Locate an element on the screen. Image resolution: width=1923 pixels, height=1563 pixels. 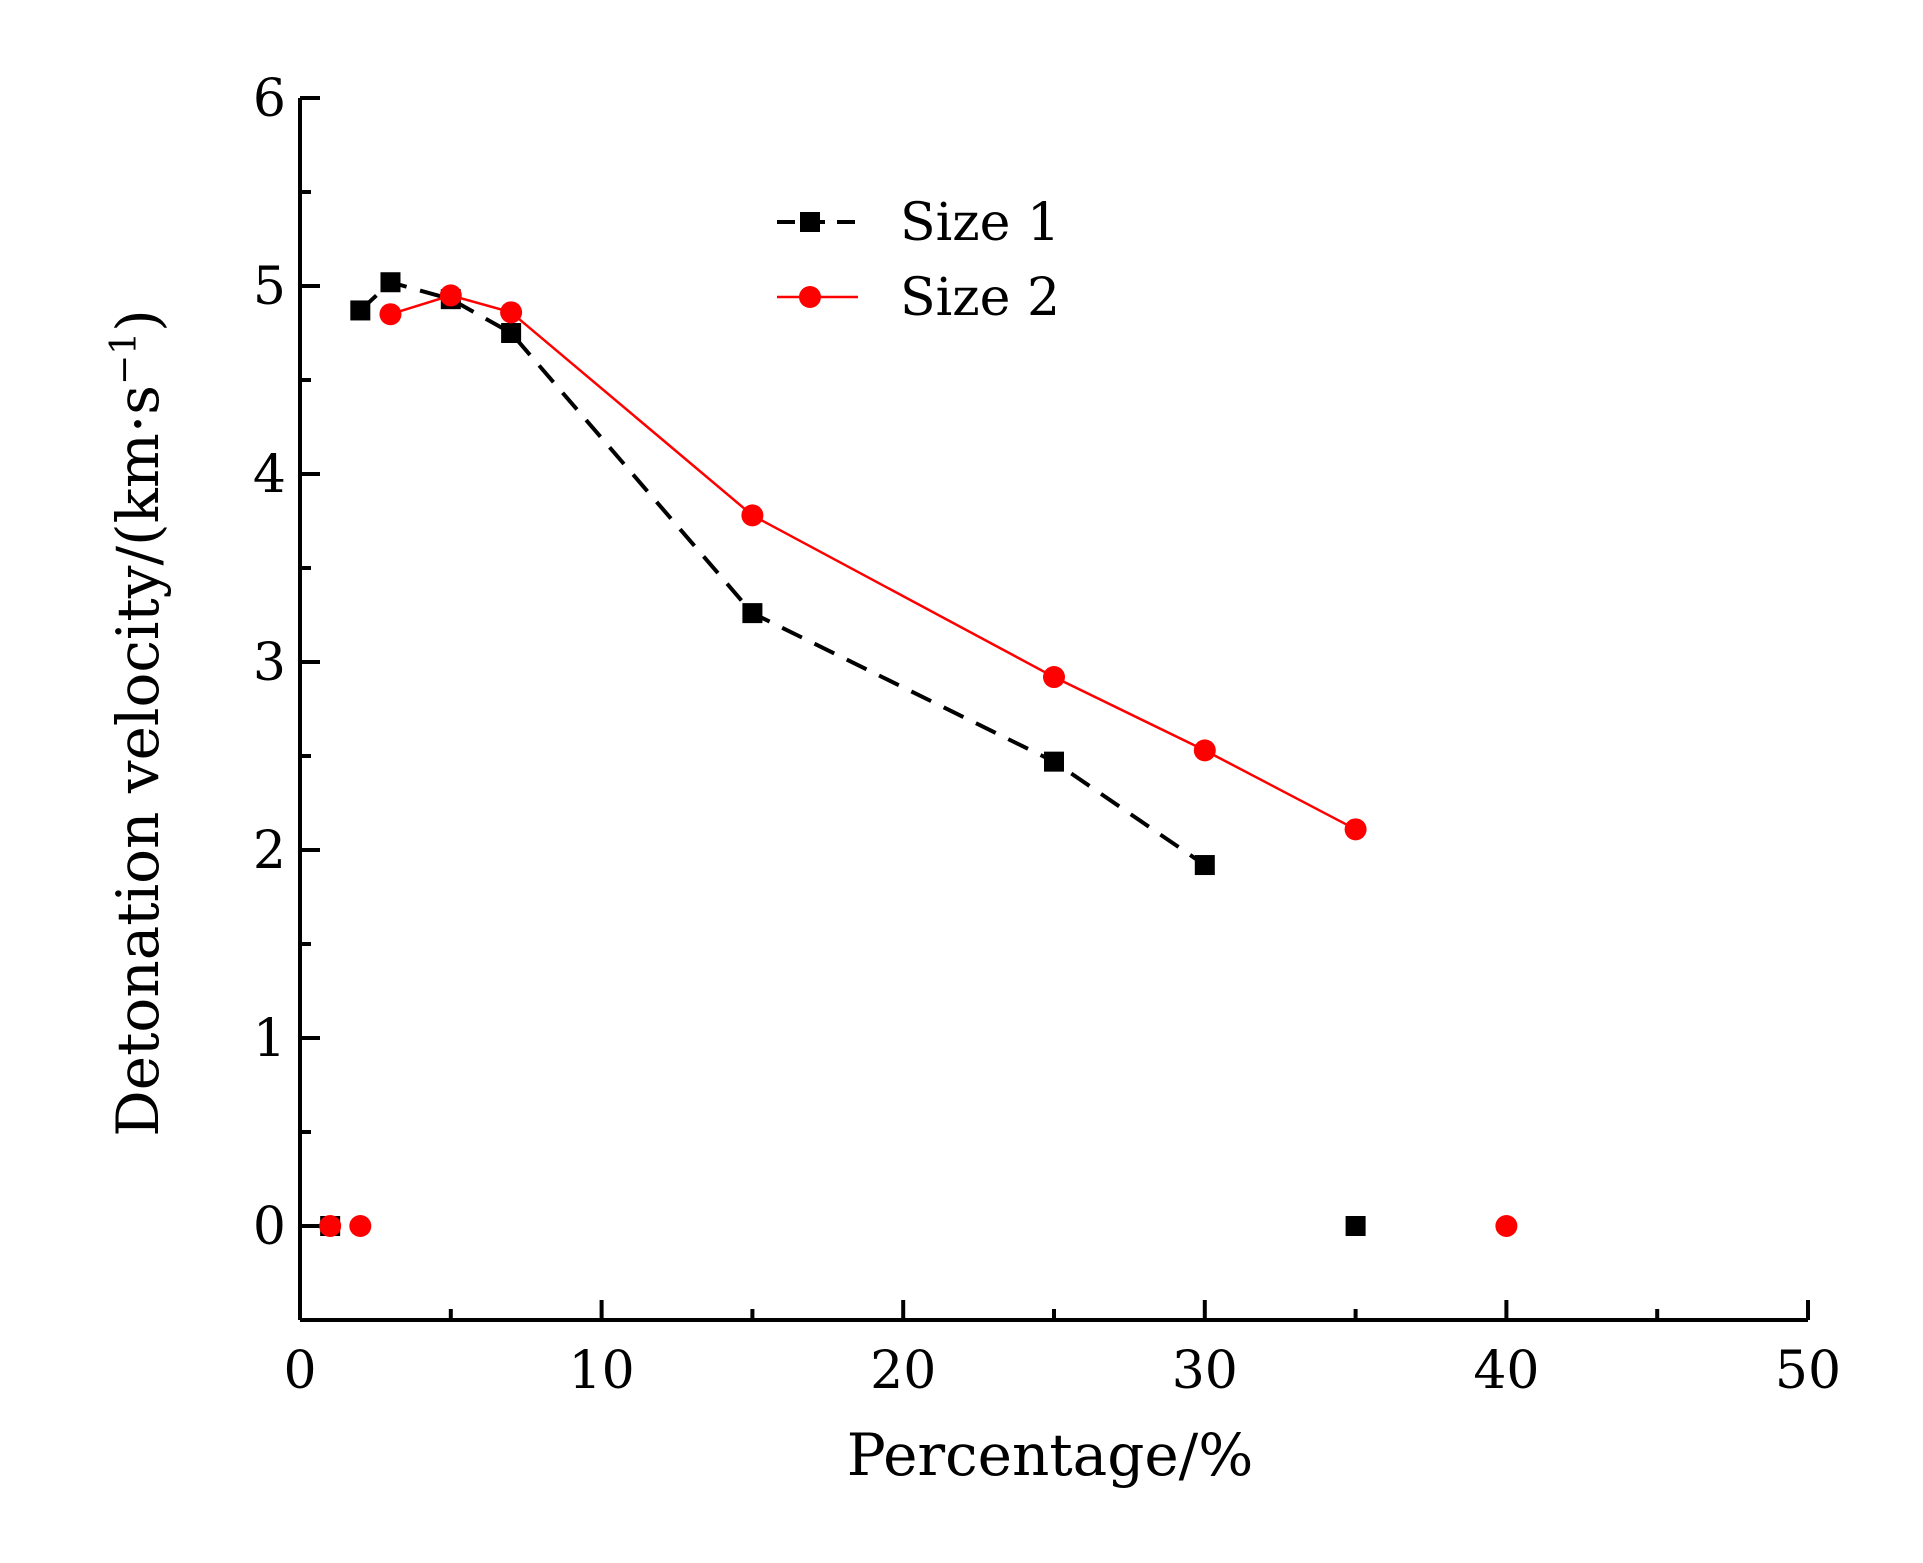
legend: Size 1 Size 2 is located at coordinates (918, 260).